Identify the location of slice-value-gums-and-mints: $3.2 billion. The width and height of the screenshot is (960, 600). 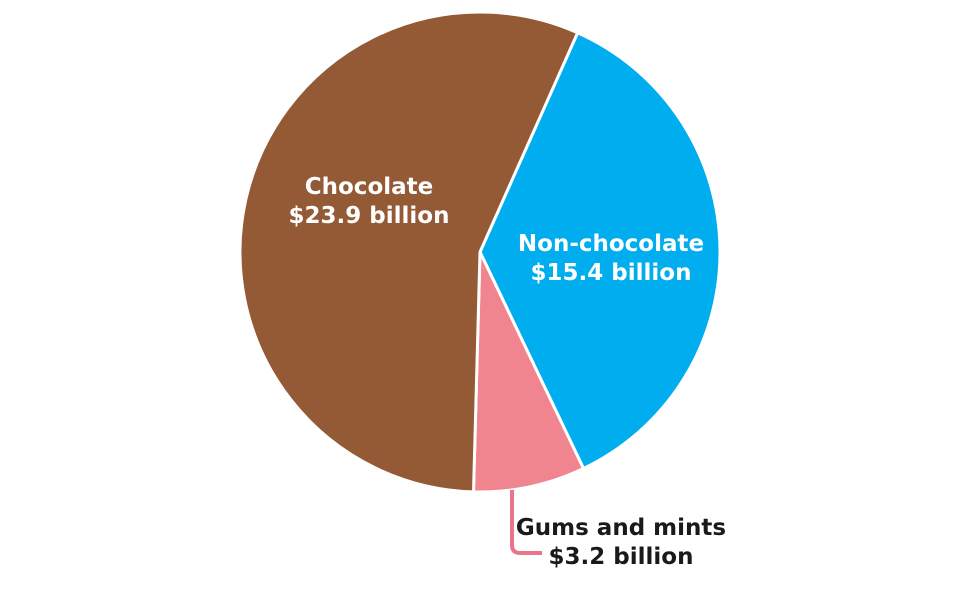
(621, 557).